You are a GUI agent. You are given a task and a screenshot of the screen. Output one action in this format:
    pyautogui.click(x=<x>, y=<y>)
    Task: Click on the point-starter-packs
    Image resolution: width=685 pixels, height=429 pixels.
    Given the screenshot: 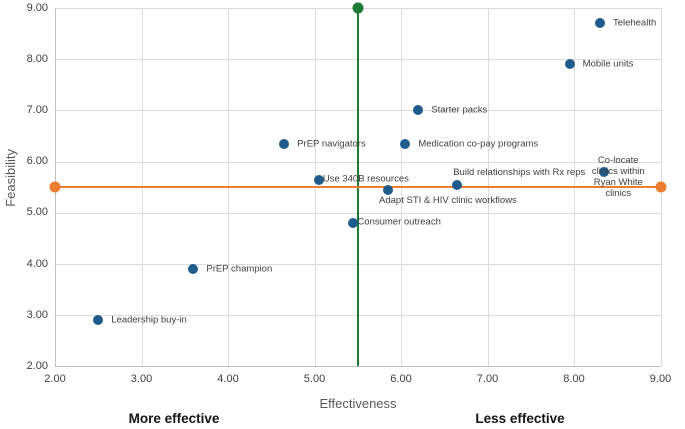 What is the action you would take?
    pyautogui.click(x=418, y=110)
    